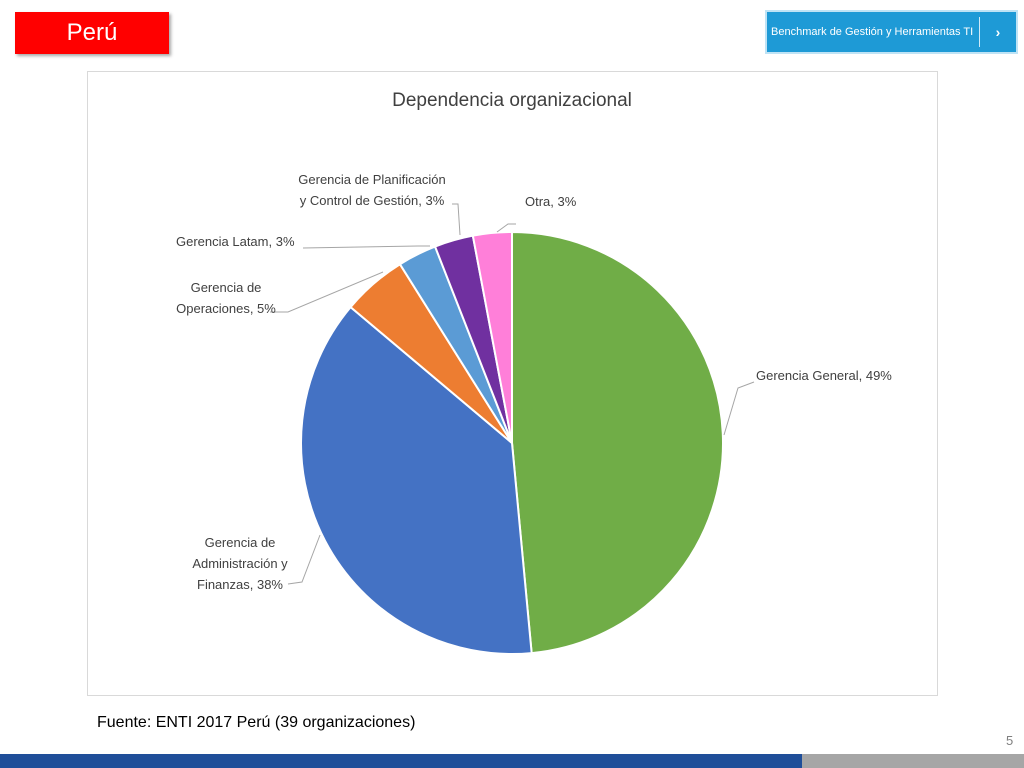 This screenshot has width=1024, height=768. Describe the element at coordinates (401, 761) in the screenshot. I see `footer-bar-blue` at that location.